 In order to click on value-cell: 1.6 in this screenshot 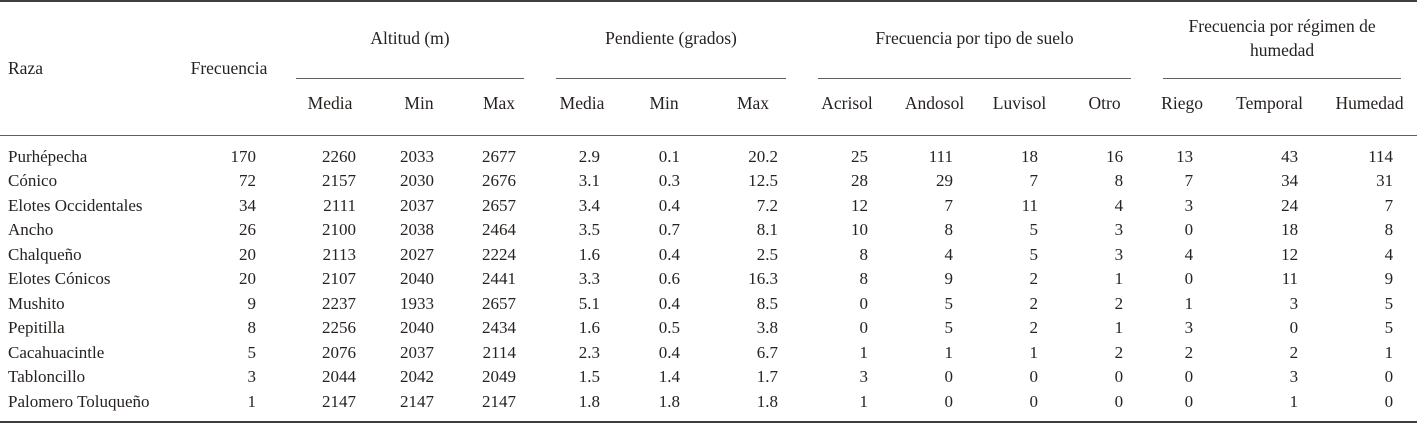, I will do `click(589, 327)`.